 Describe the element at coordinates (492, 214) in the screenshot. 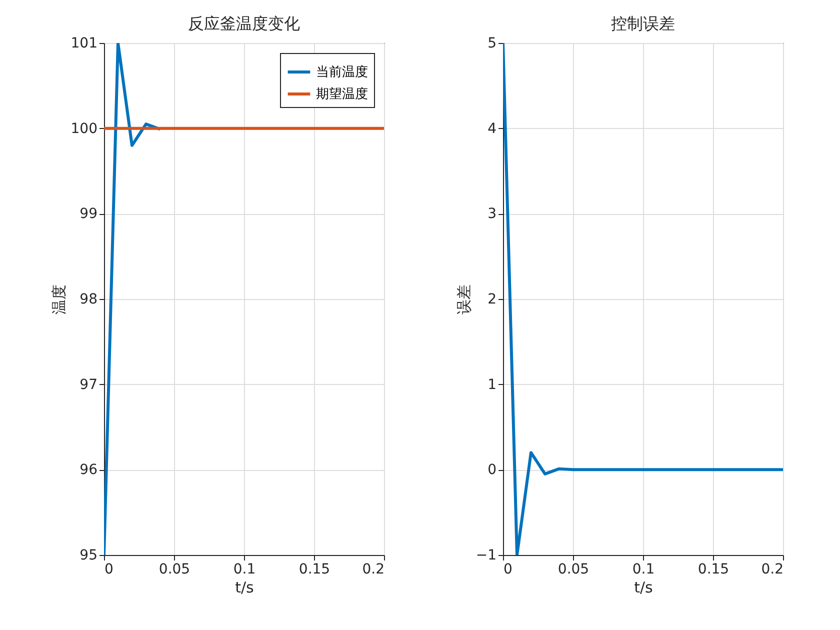

I see `y-tick-label: 3` at that location.